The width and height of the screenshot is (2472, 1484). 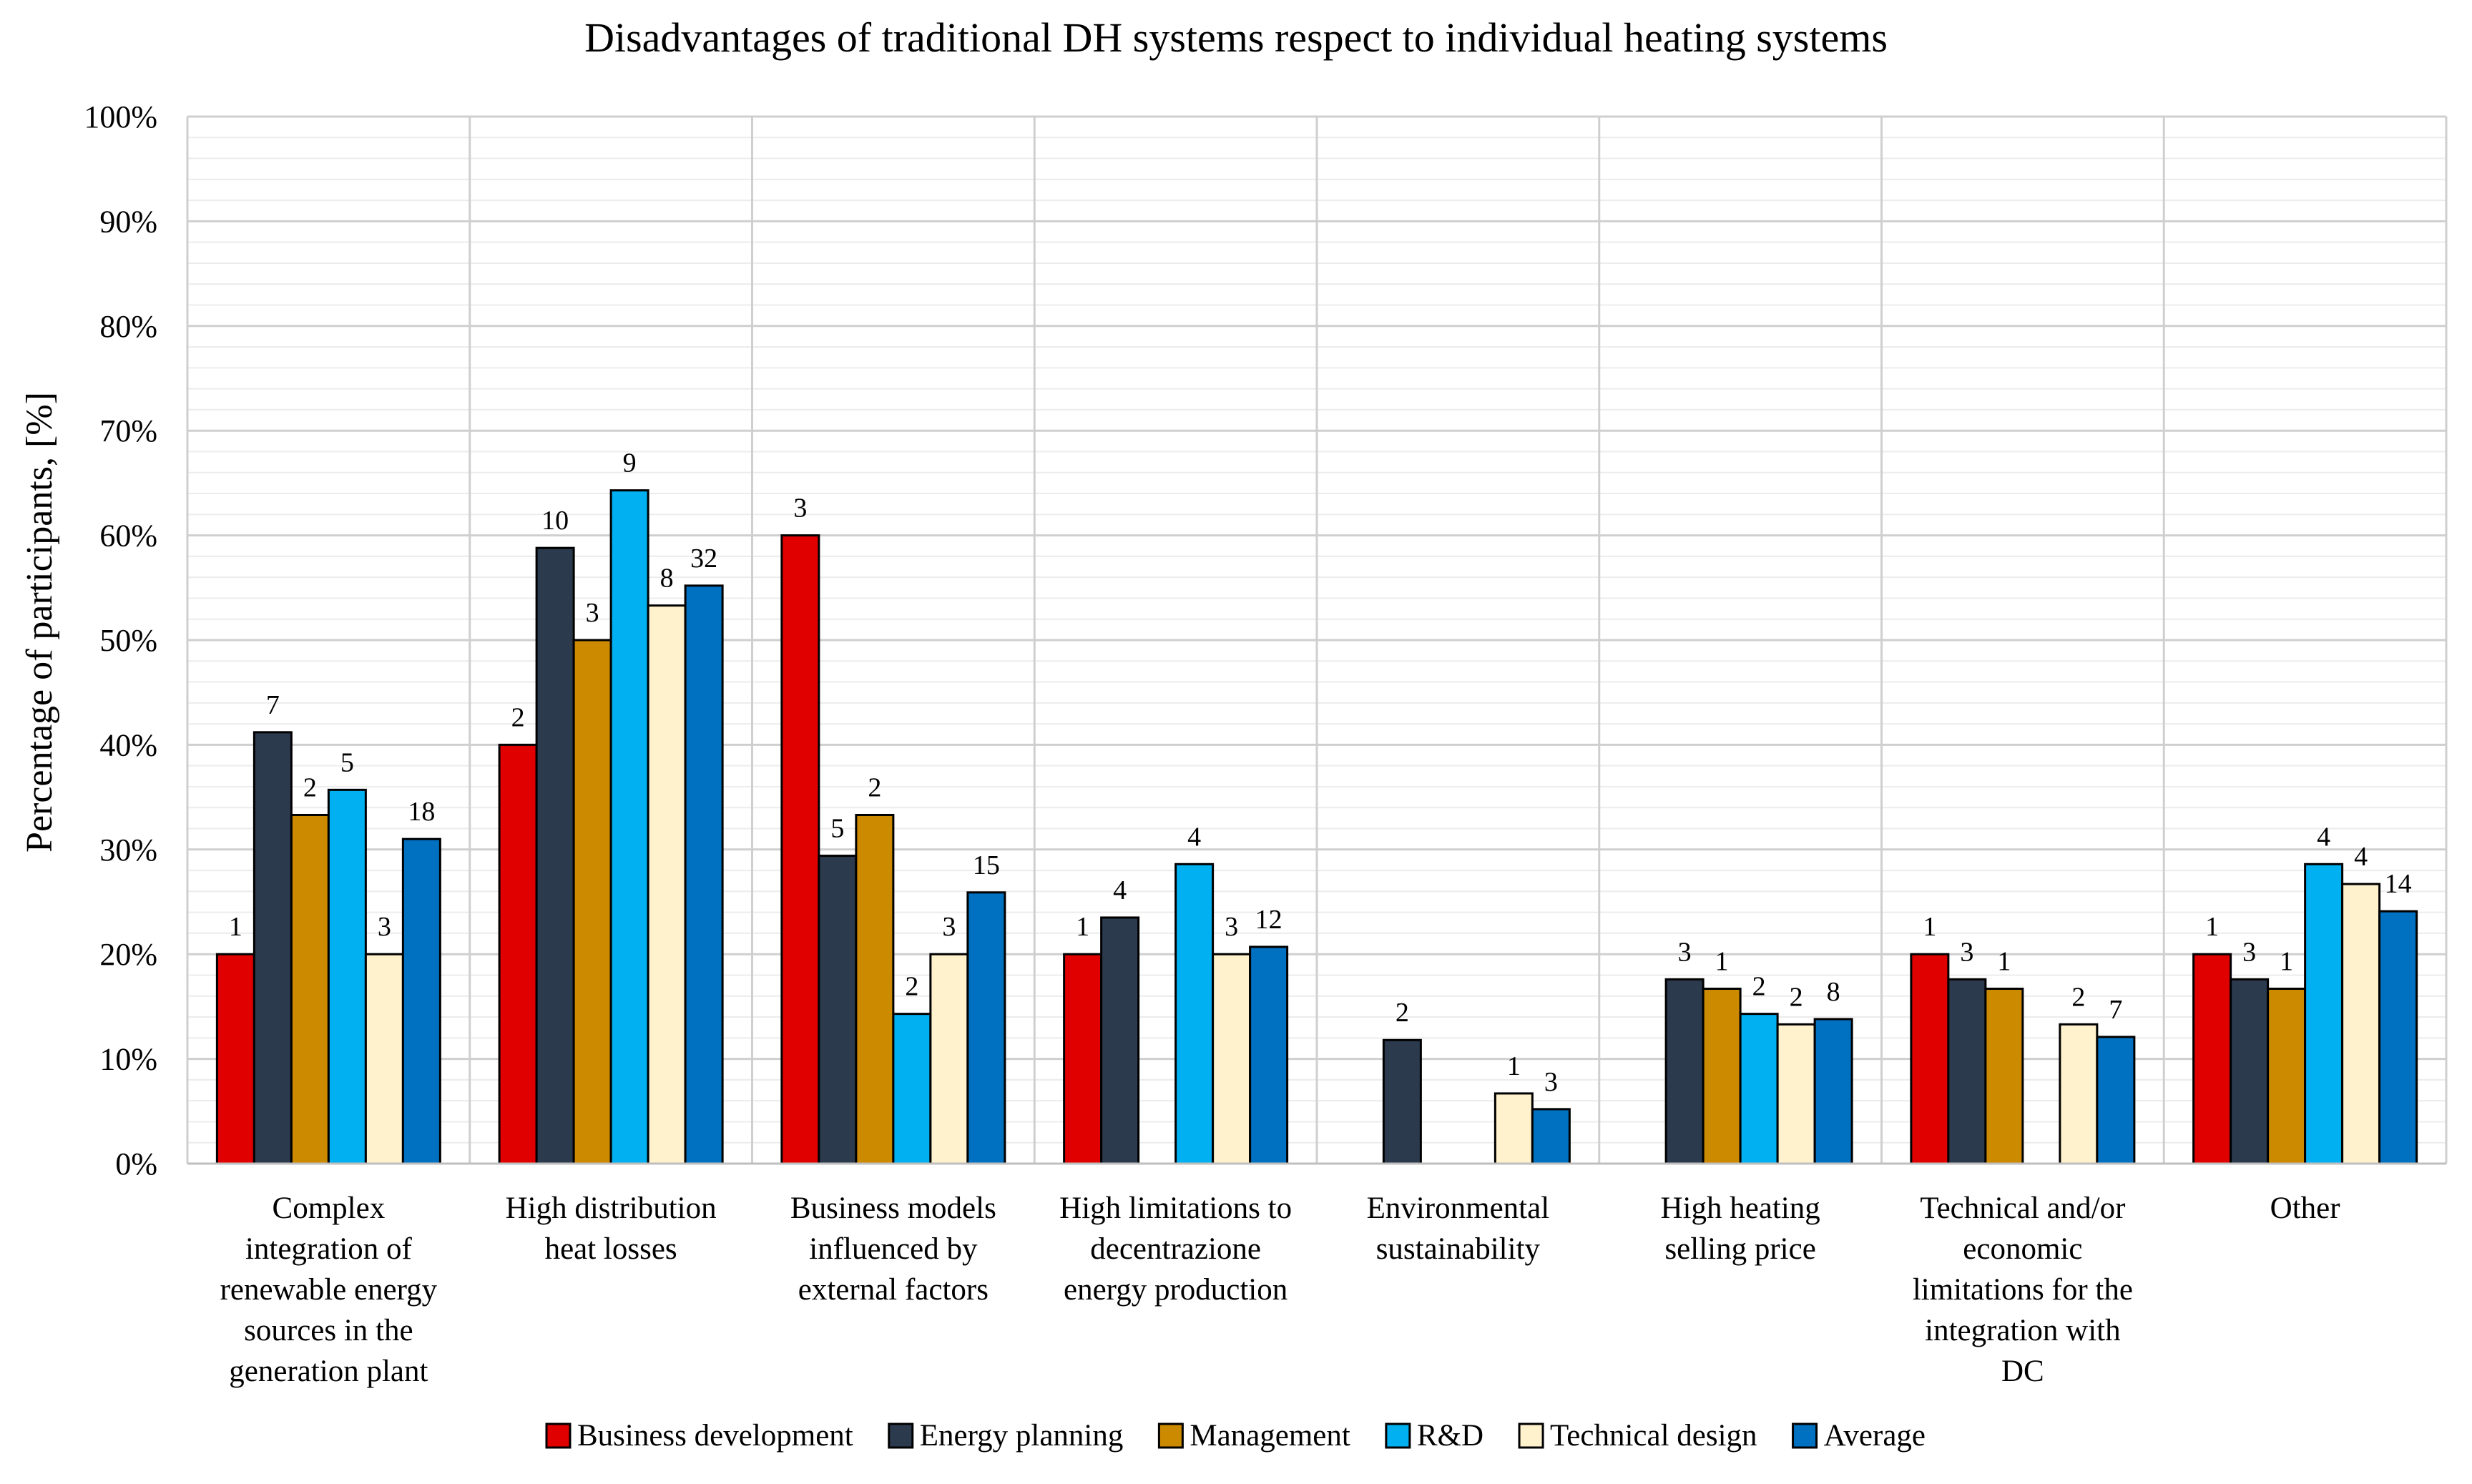 What do you see at coordinates (128, 745) in the screenshot?
I see `y-tick-label: 40%` at bounding box center [128, 745].